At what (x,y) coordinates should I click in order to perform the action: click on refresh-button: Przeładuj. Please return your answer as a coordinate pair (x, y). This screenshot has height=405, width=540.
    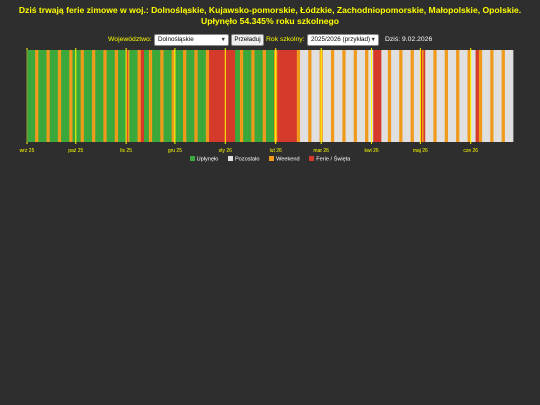
    Looking at the image, I should click on (247, 40).